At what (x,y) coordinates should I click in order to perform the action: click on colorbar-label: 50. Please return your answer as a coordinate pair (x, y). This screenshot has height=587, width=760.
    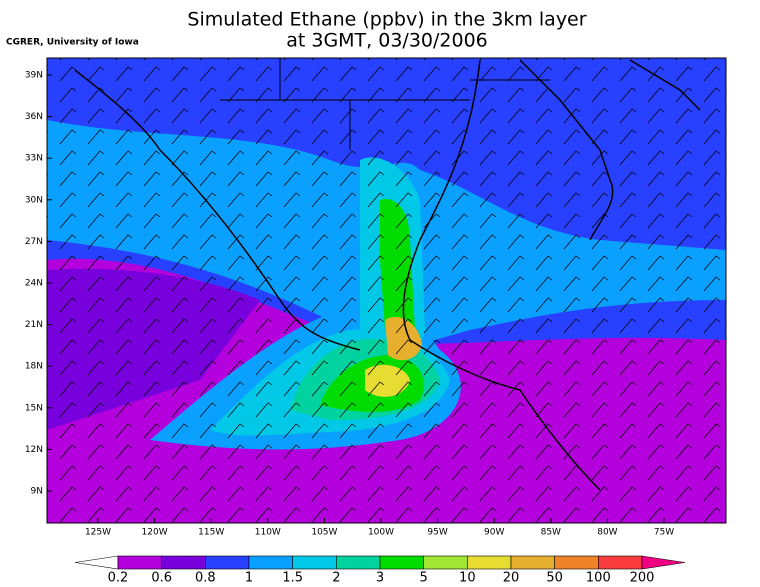
    Looking at the image, I should click on (554, 578).